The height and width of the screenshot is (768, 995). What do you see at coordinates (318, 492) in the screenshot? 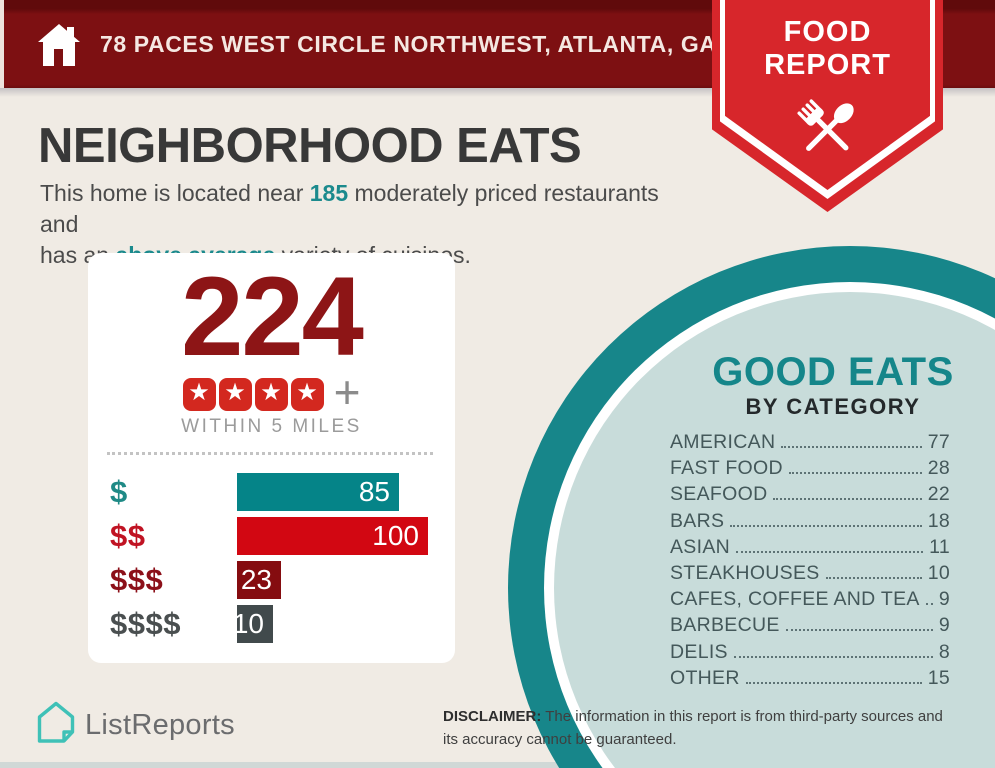
I see `price-bar: 85` at bounding box center [318, 492].